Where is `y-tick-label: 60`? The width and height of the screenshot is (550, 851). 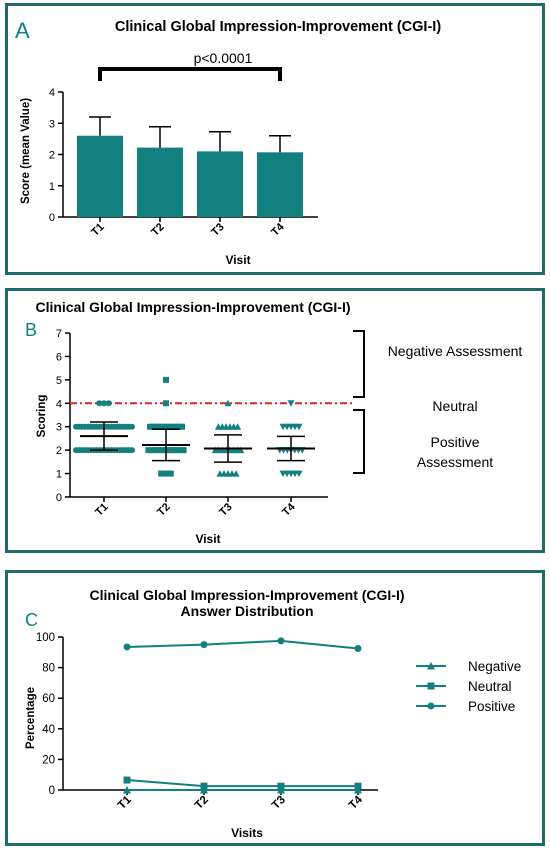 y-tick-label: 60 is located at coordinates (48, 699).